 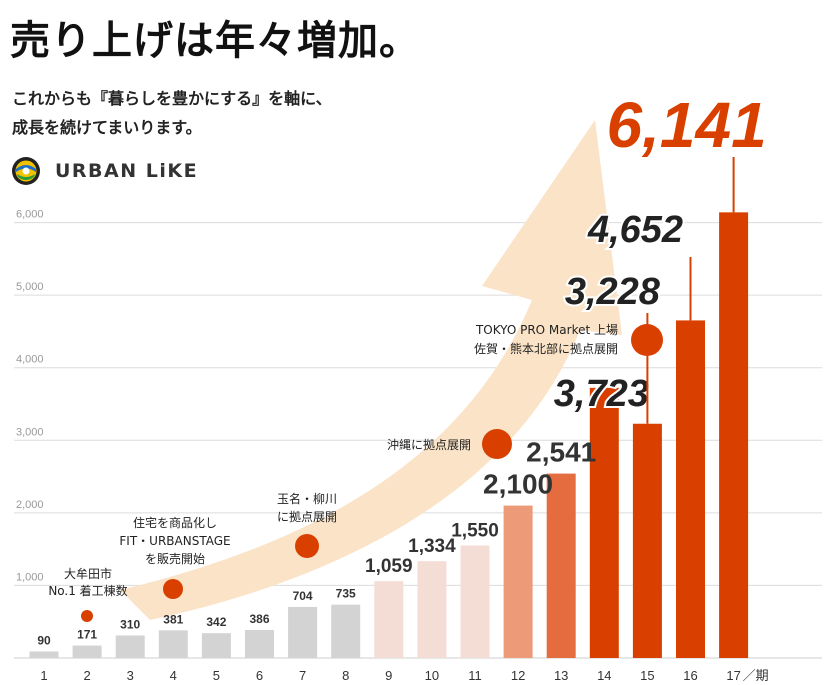 What do you see at coordinates (107, 127) in the screenshot?
I see `subtitle-line-2: 成長を続けてまいります。` at bounding box center [107, 127].